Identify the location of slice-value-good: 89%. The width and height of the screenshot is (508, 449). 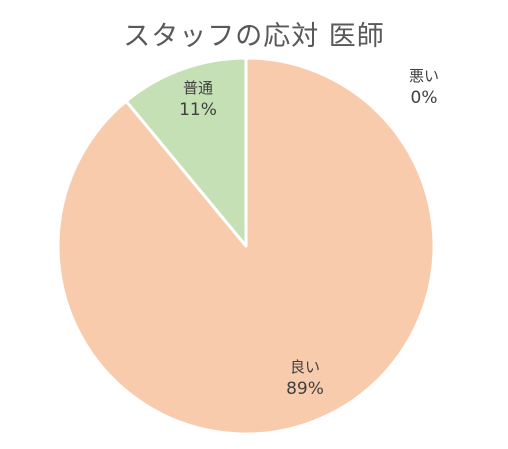
(305, 389).